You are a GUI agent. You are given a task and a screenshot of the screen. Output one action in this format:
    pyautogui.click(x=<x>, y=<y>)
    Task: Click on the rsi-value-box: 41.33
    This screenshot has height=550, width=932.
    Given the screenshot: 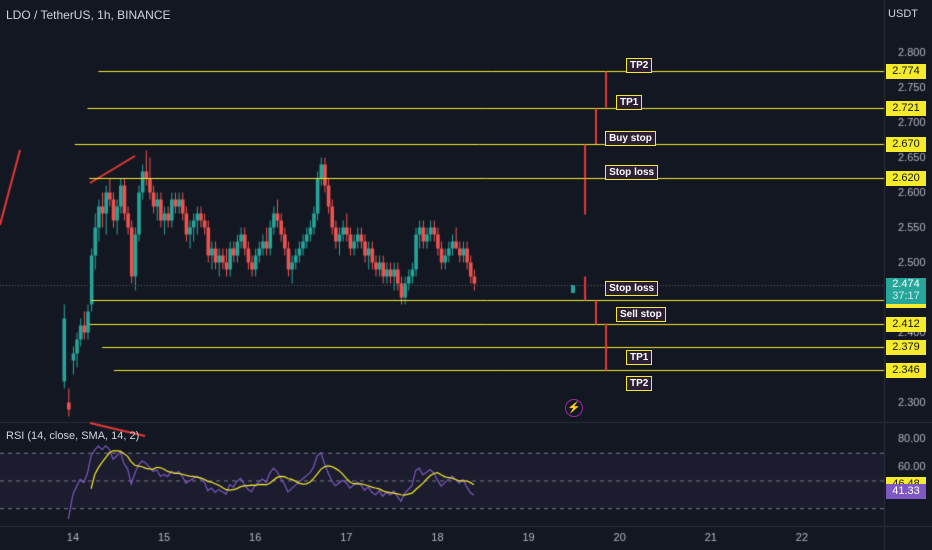 What is the action you would take?
    pyautogui.click(x=906, y=491)
    